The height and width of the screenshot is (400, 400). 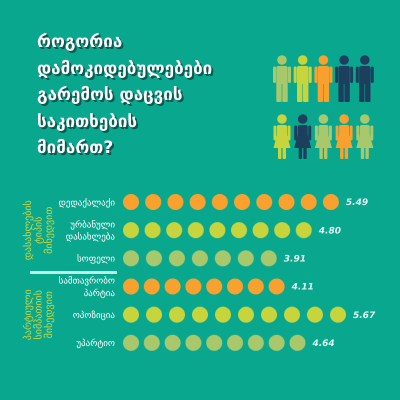 I want to click on data-label: 4.64, so click(x=323, y=344).